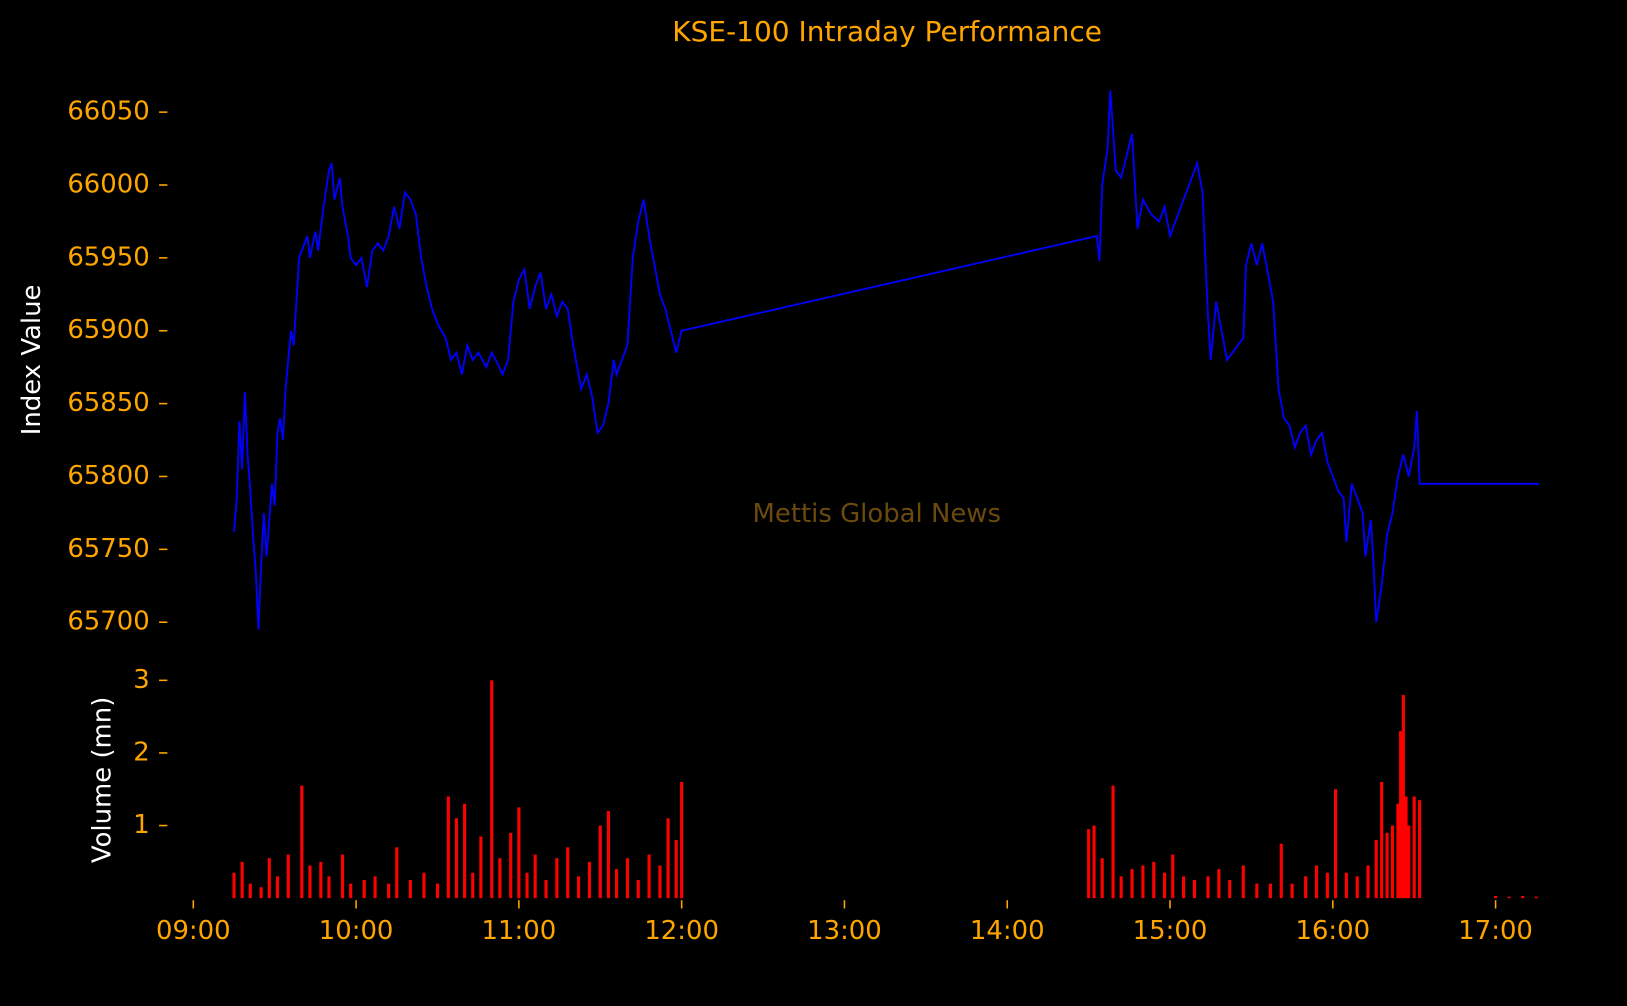 The height and width of the screenshot is (1006, 1627). What do you see at coordinates (1495, 931) in the screenshot?
I see `x-tick-label: 17:00` at bounding box center [1495, 931].